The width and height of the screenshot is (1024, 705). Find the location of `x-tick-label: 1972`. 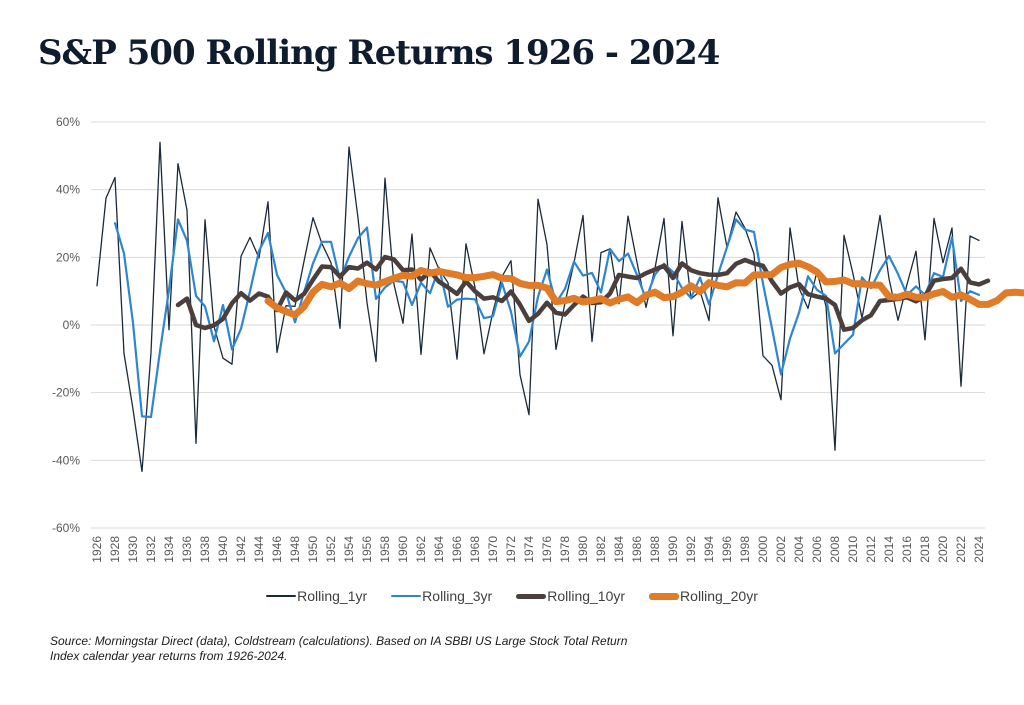

x-tick-label: 1972 is located at coordinates (511, 549).